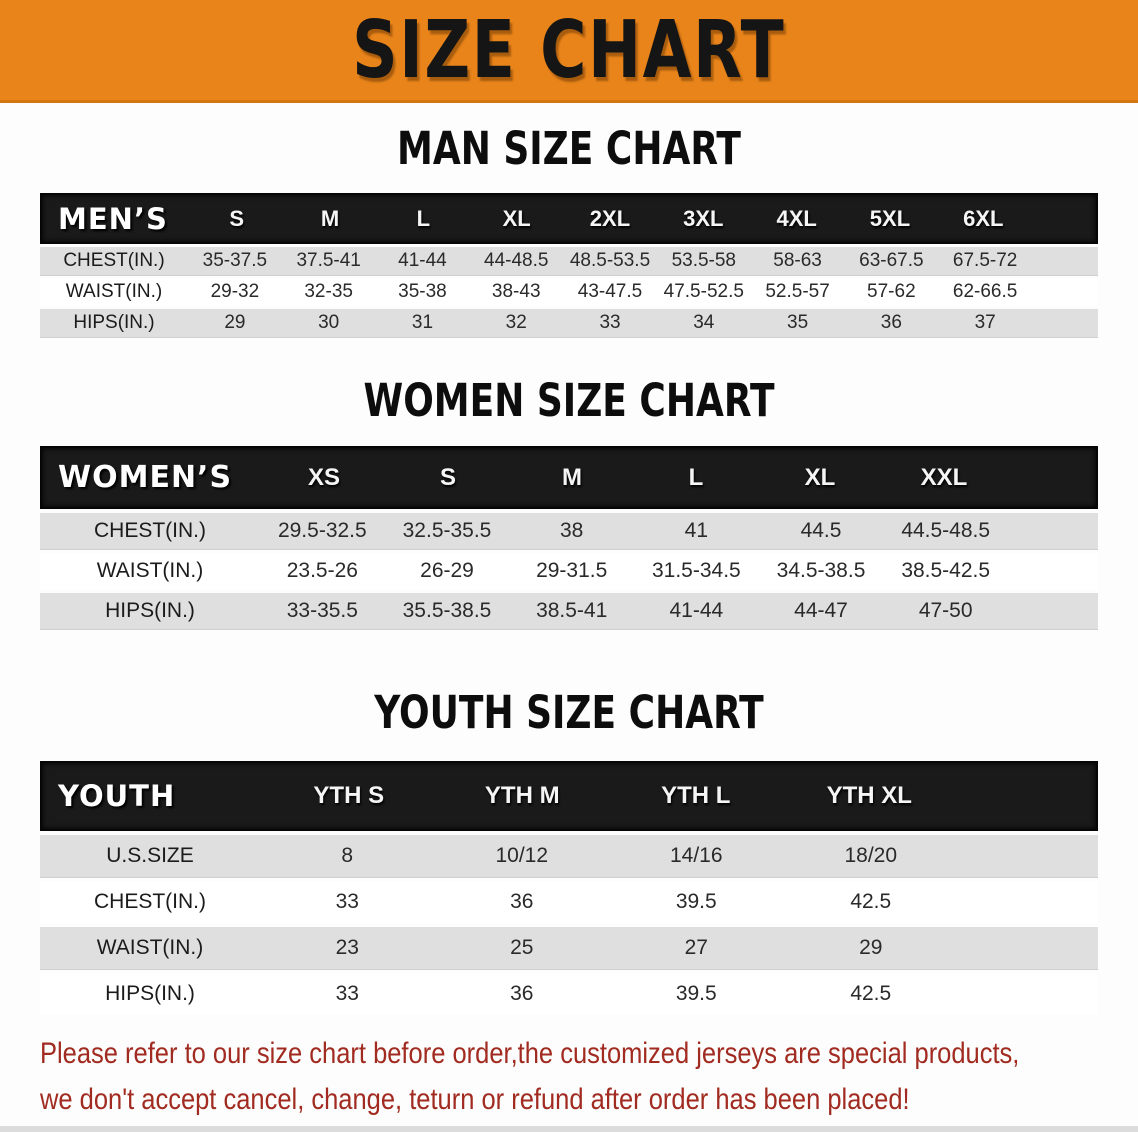  I want to click on size-value-cell: 44-47, so click(821, 610).